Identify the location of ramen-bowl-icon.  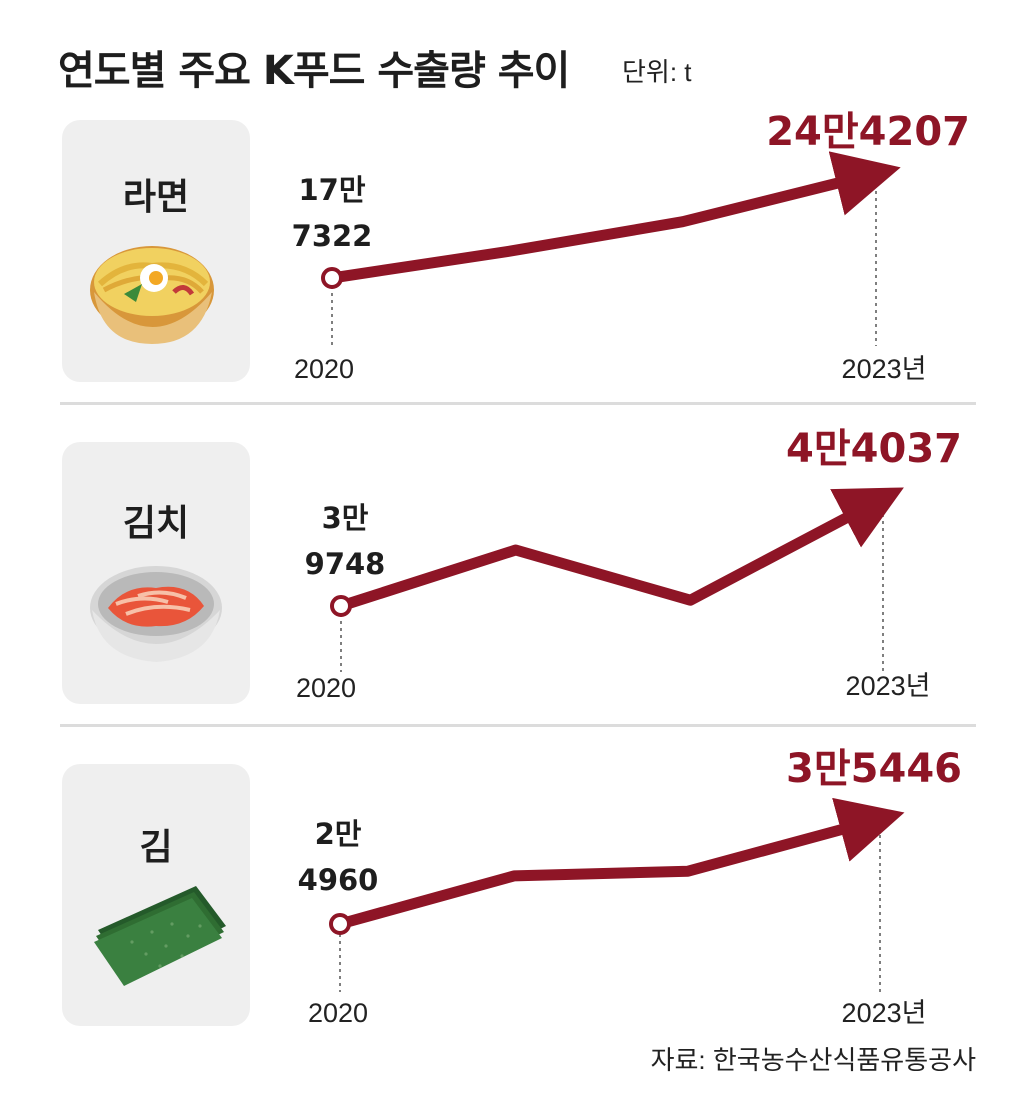
(152, 295).